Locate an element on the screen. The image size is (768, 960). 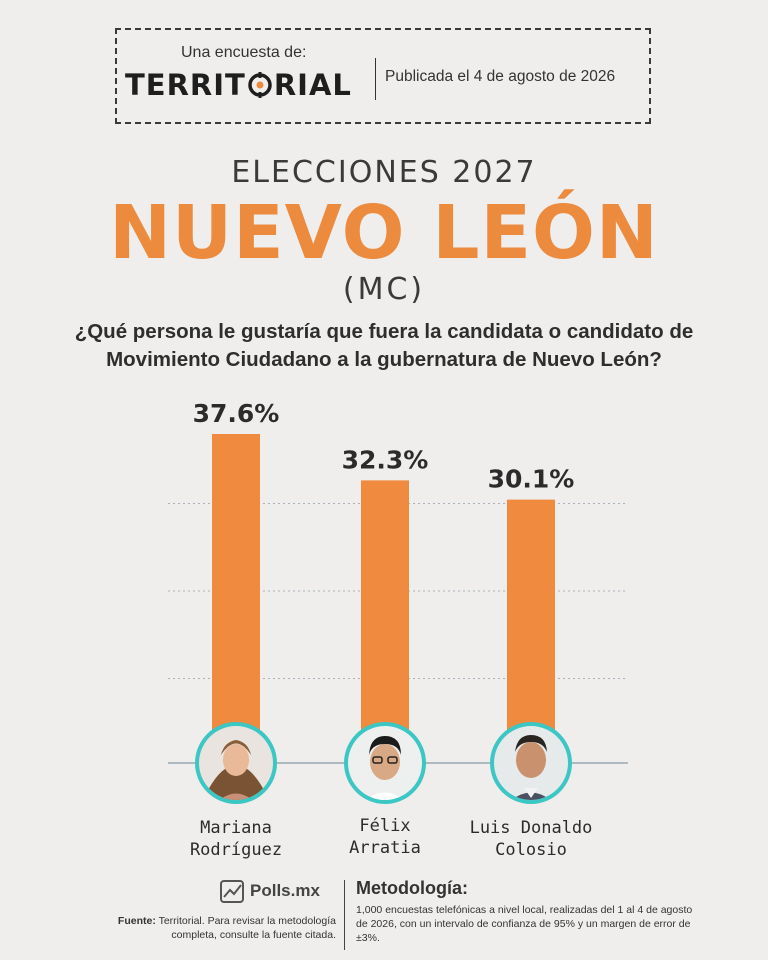
candidate-name: Luis Donaldo Colosio is located at coordinates (531, 839).